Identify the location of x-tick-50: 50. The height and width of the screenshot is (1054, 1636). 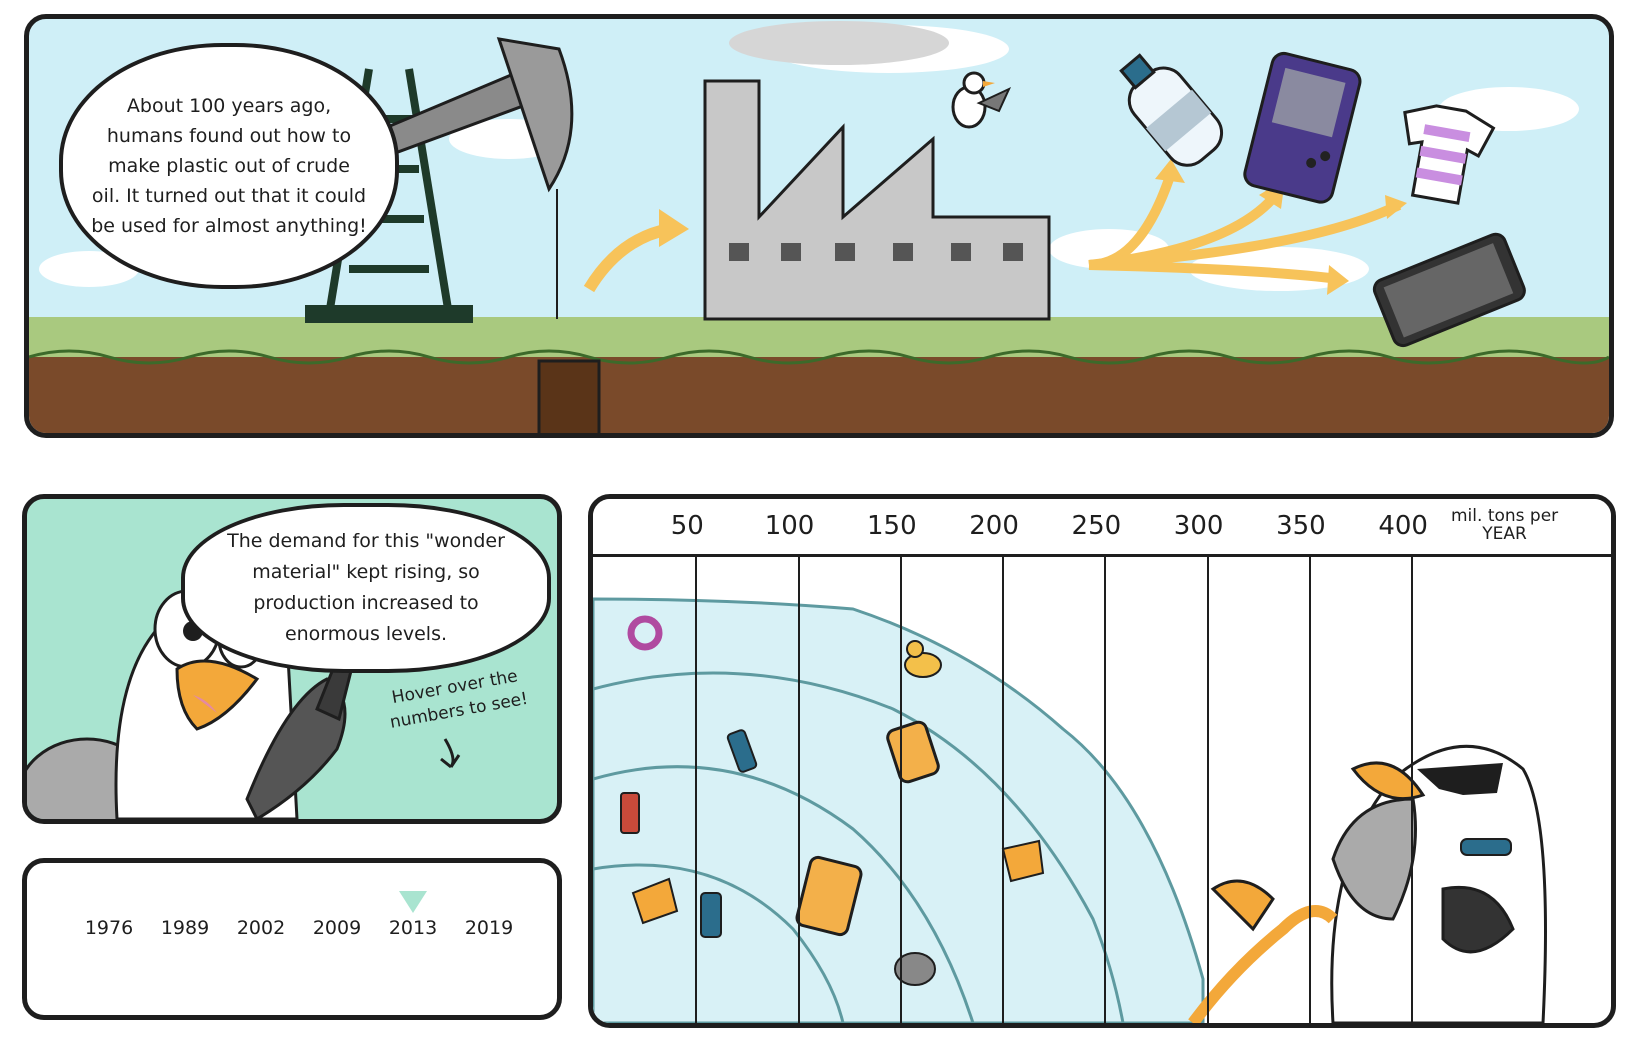
(687, 526).